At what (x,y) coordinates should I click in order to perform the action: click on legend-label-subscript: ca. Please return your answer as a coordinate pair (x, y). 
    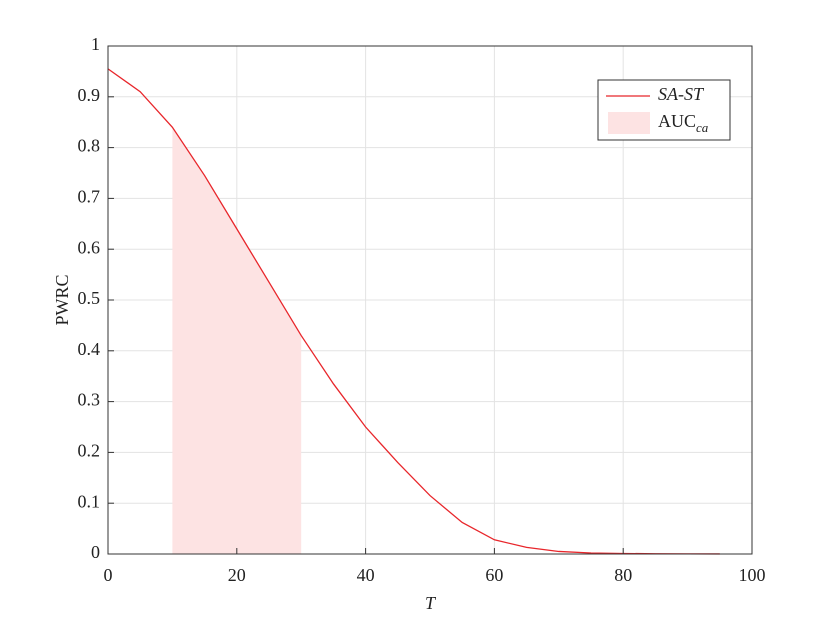
    Looking at the image, I should click on (702, 127).